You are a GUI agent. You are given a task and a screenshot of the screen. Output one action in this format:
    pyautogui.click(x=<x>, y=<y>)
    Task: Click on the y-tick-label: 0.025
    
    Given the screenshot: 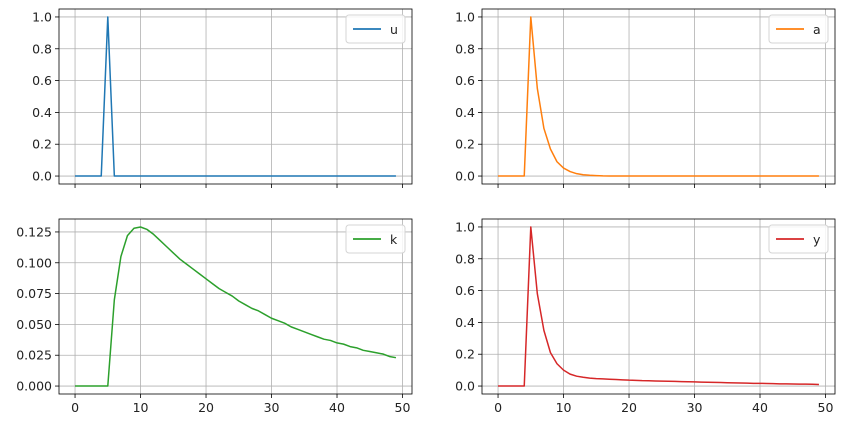 What is the action you would take?
    pyautogui.click(x=34, y=355)
    